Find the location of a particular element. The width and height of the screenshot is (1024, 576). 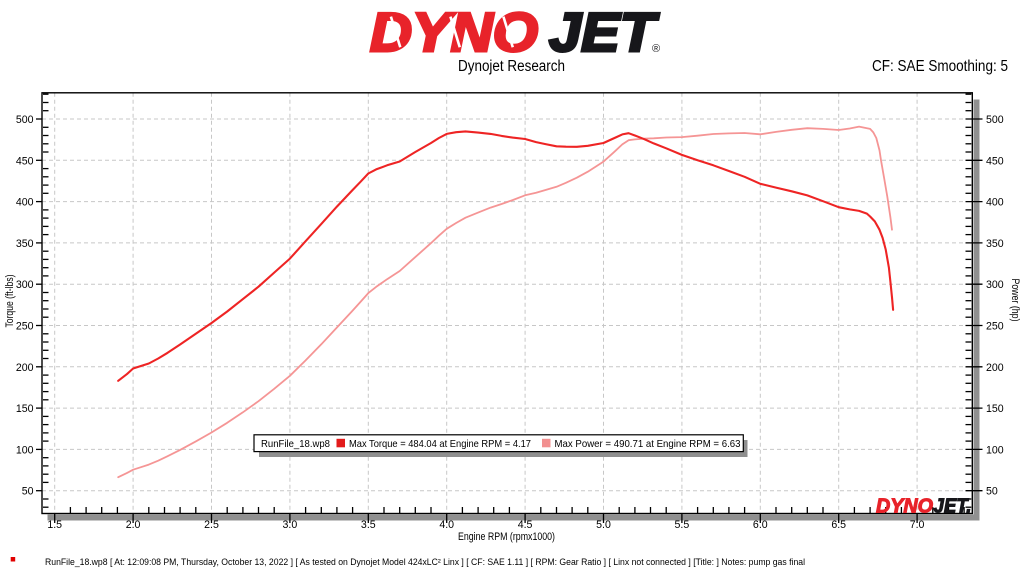

svg-text: 6.0 is located at coordinates (760, 525).